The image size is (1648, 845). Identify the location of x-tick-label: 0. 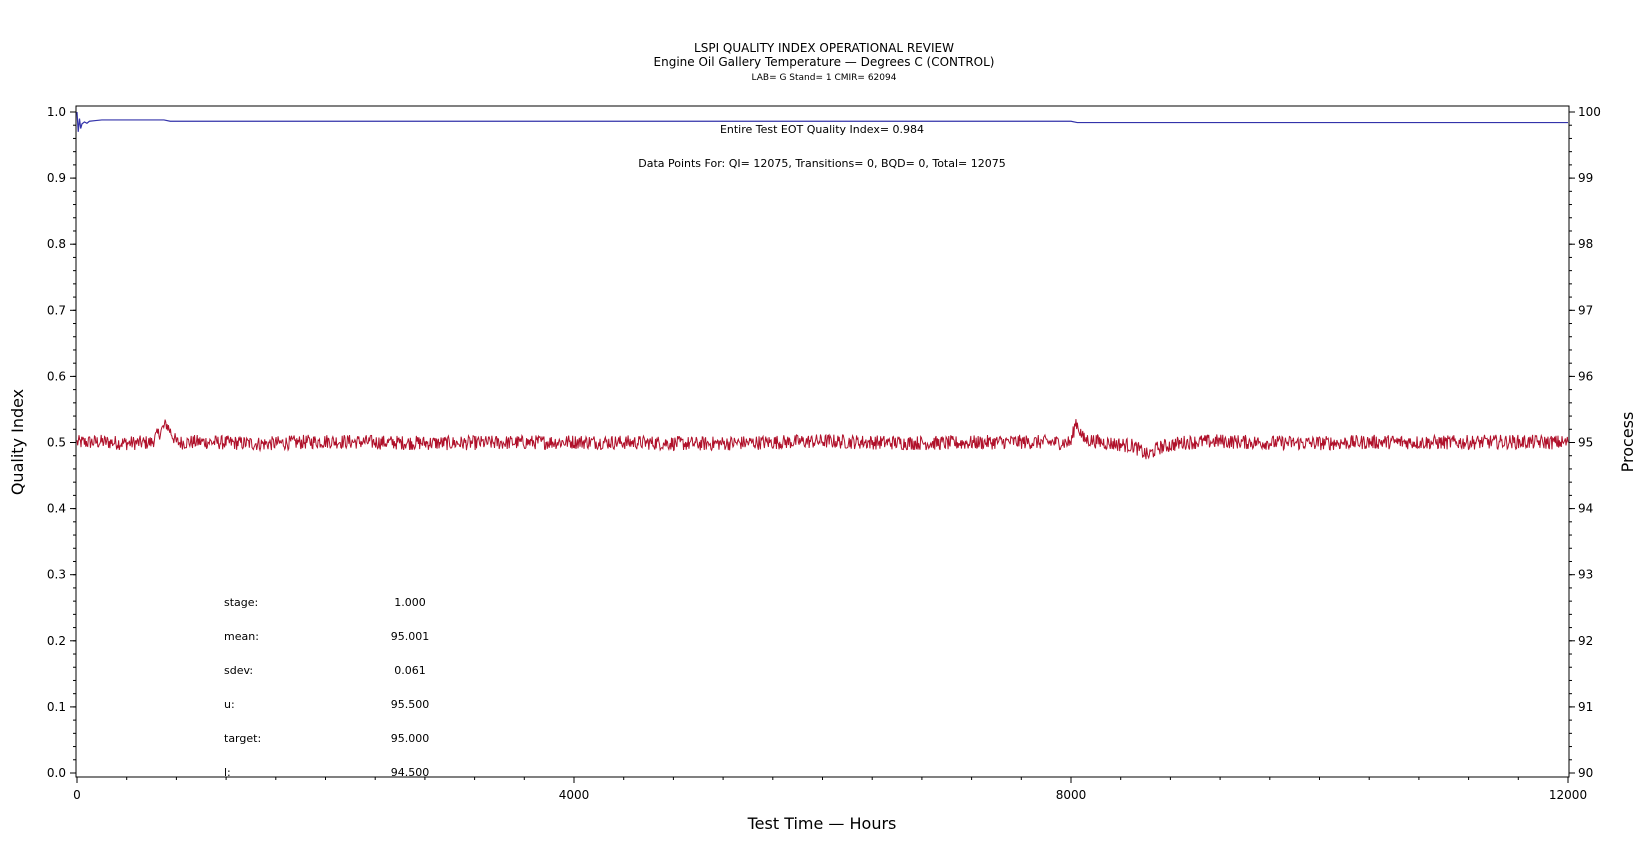
(77, 795).